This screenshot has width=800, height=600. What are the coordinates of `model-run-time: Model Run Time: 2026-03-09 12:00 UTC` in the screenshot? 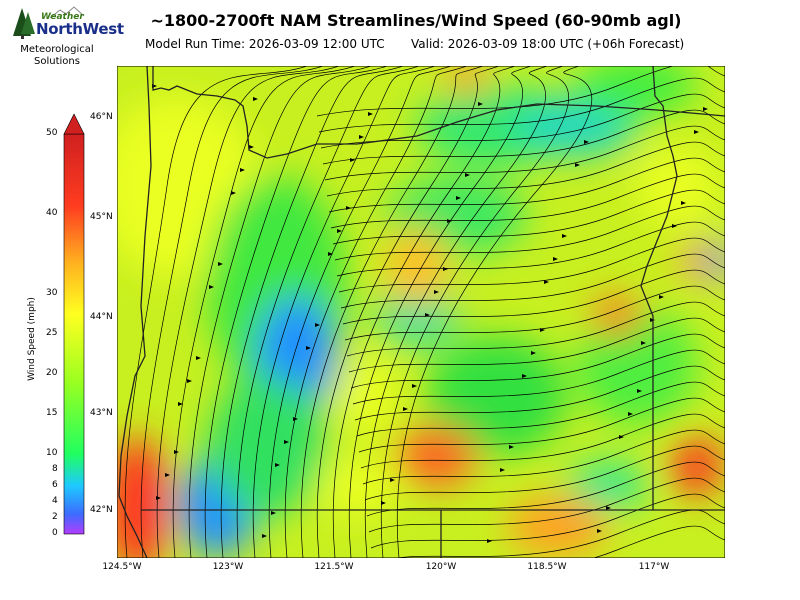 It's located at (265, 44).